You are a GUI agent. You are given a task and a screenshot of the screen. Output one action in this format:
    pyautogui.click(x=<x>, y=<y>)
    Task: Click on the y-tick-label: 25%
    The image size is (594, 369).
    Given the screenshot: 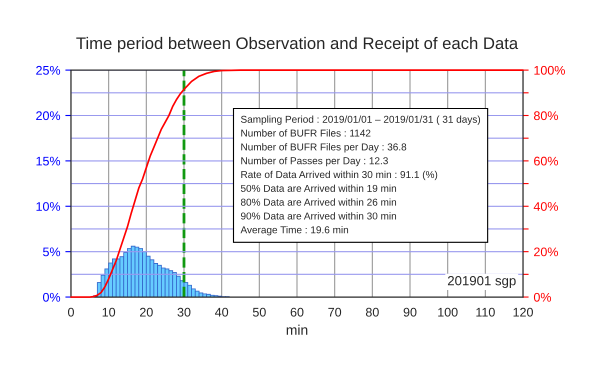 What is the action you would take?
    pyautogui.click(x=48, y=70)
    